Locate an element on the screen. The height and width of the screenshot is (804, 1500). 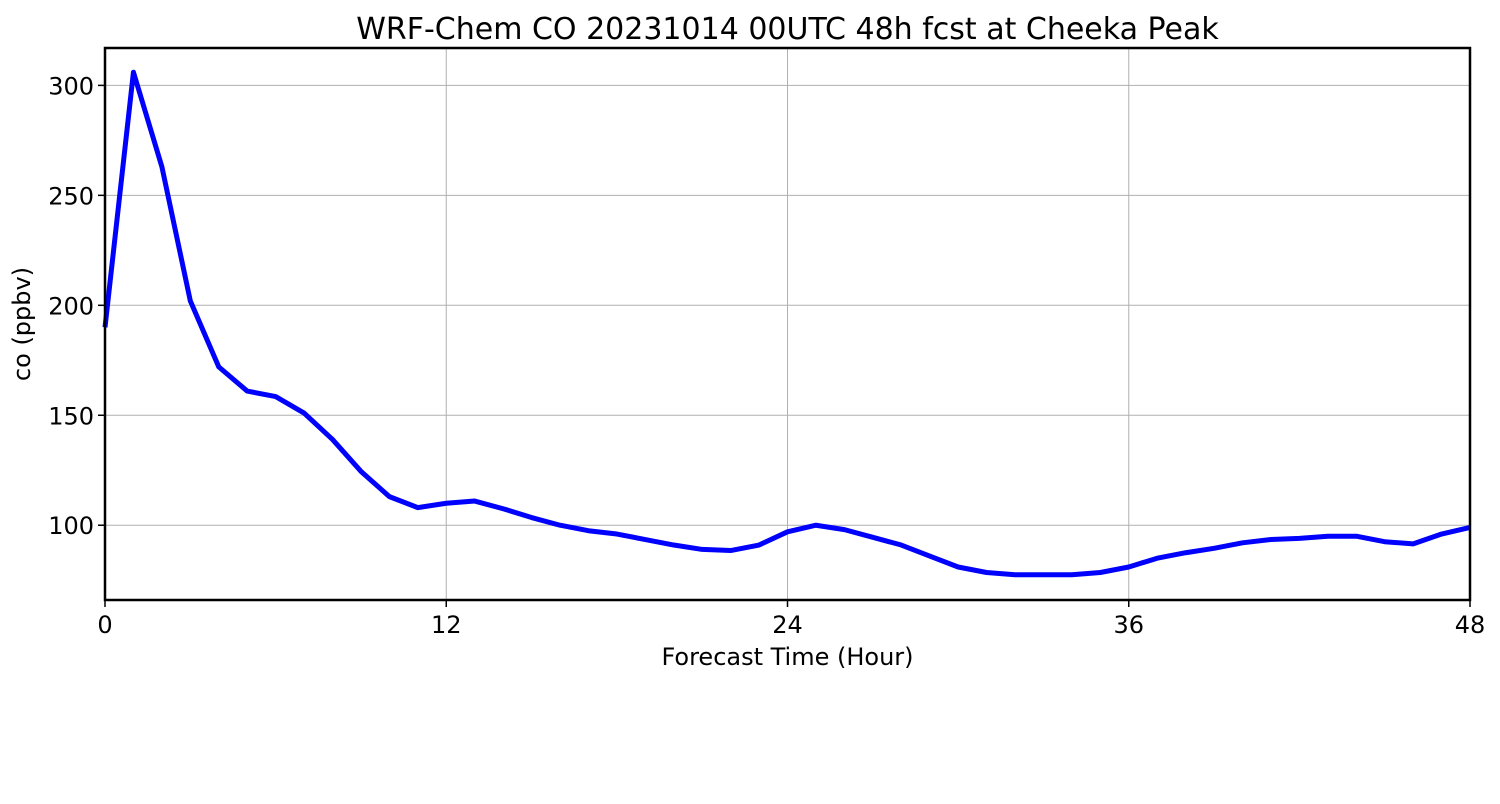
y-tick-label: 250 is located at coordinates (71, 196).